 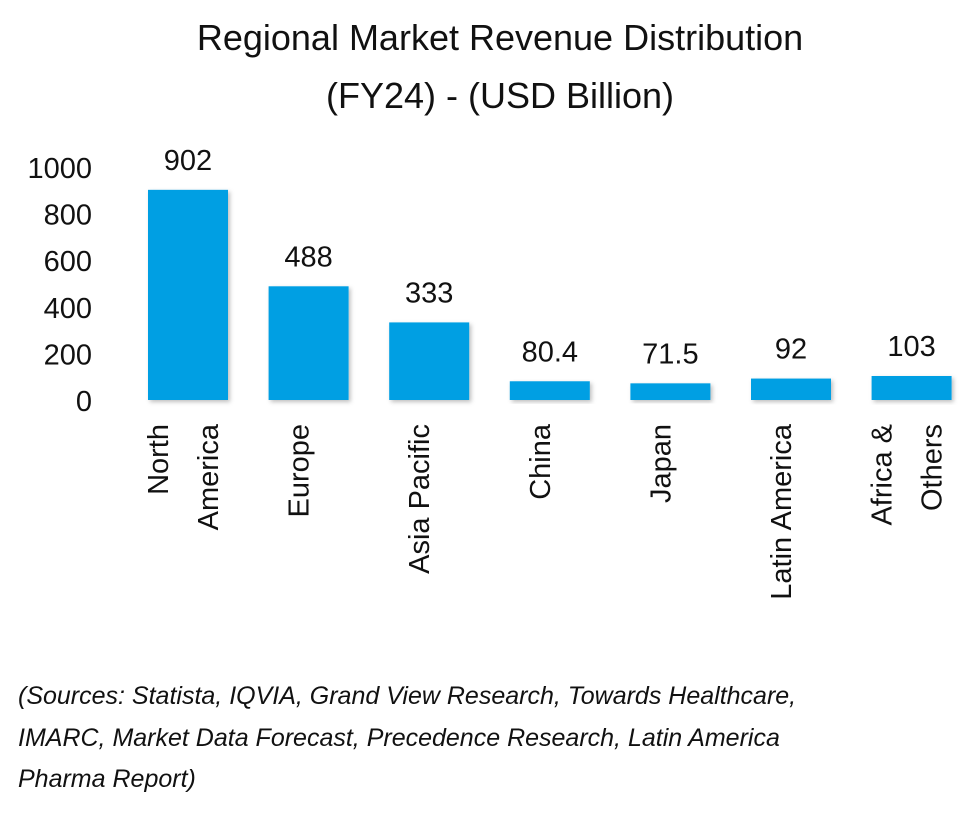 What do you see at coordinates (883, 475) in the screenshot?
I see `x-category-label: Africa &` at bounding box center [883, 475].